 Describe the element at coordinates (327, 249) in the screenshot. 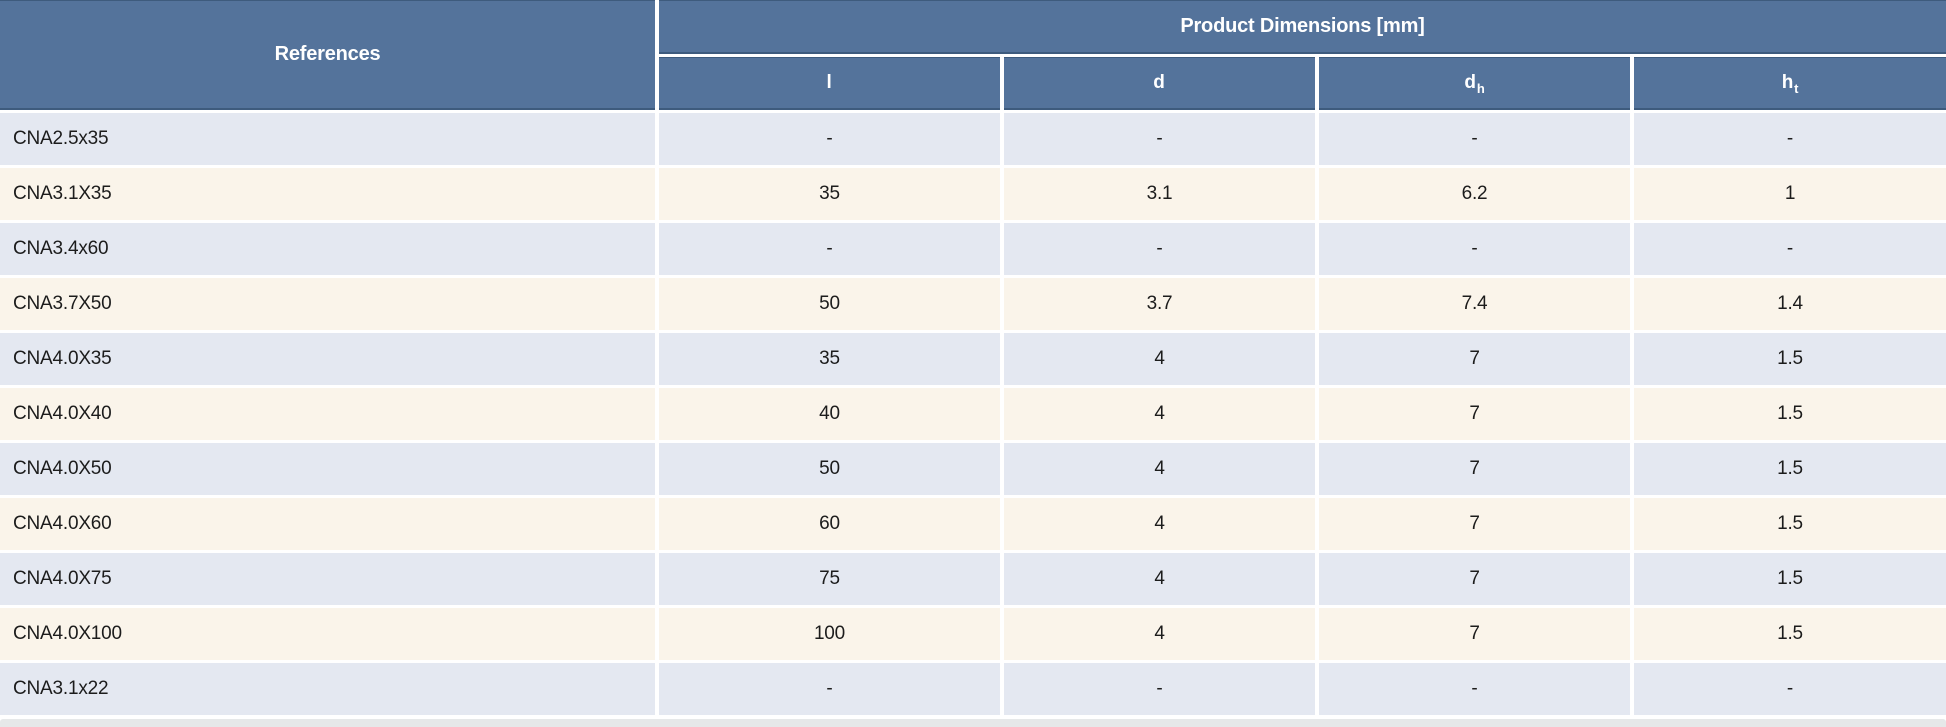

I see `row-reference: CNA3.4x60` at that location.